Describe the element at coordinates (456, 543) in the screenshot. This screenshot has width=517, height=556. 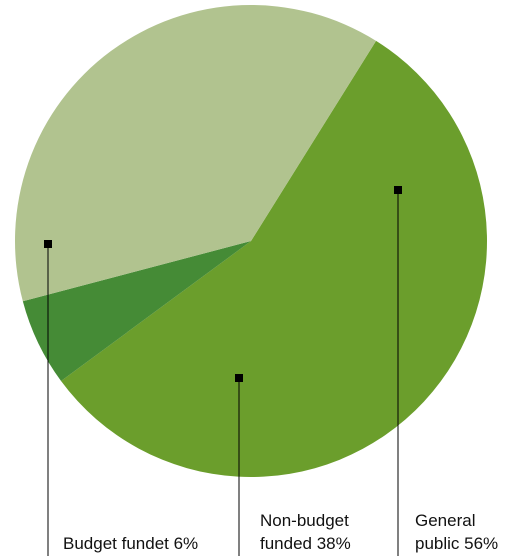
I see `slice-label-general-public-line2: public 56%` at that location.